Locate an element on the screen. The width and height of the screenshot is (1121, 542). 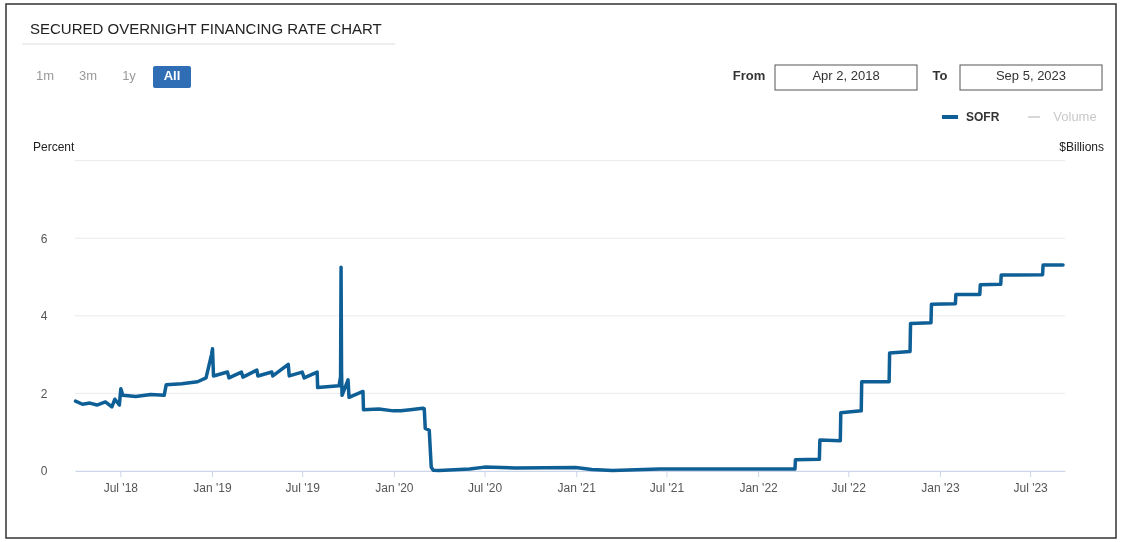
text: Sep 5, 2023 is located at coordinates (1031, 75).